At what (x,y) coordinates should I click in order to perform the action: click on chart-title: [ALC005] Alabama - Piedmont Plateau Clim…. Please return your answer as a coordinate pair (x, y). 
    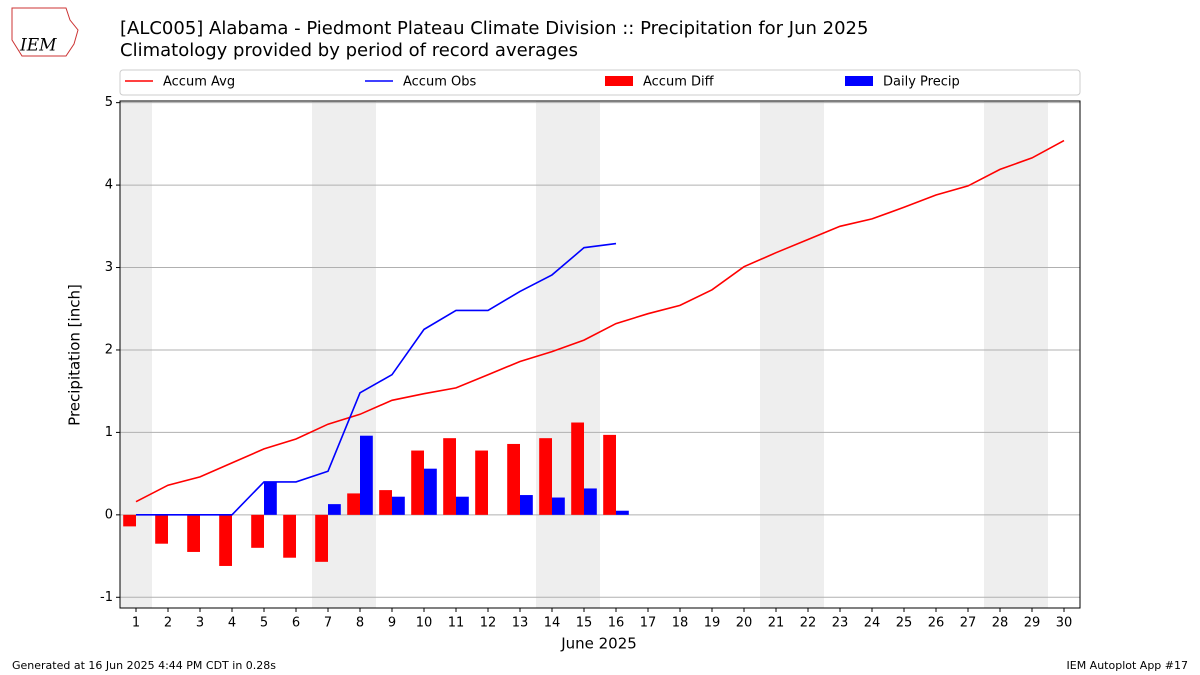
    Looking at the image, I should click on (494, 28).